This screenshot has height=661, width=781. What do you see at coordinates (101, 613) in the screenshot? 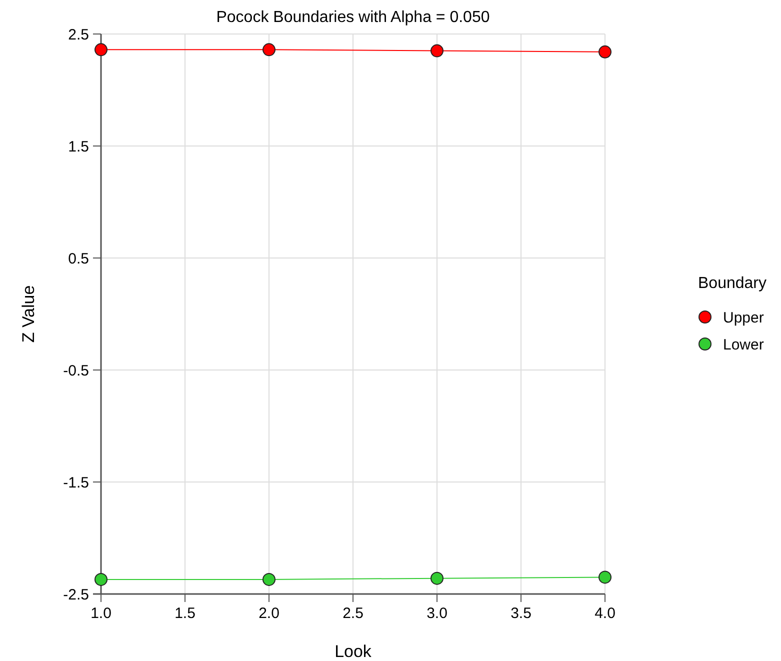
I see `x-tick-label: 1.0` at bounding box center [101, 613].